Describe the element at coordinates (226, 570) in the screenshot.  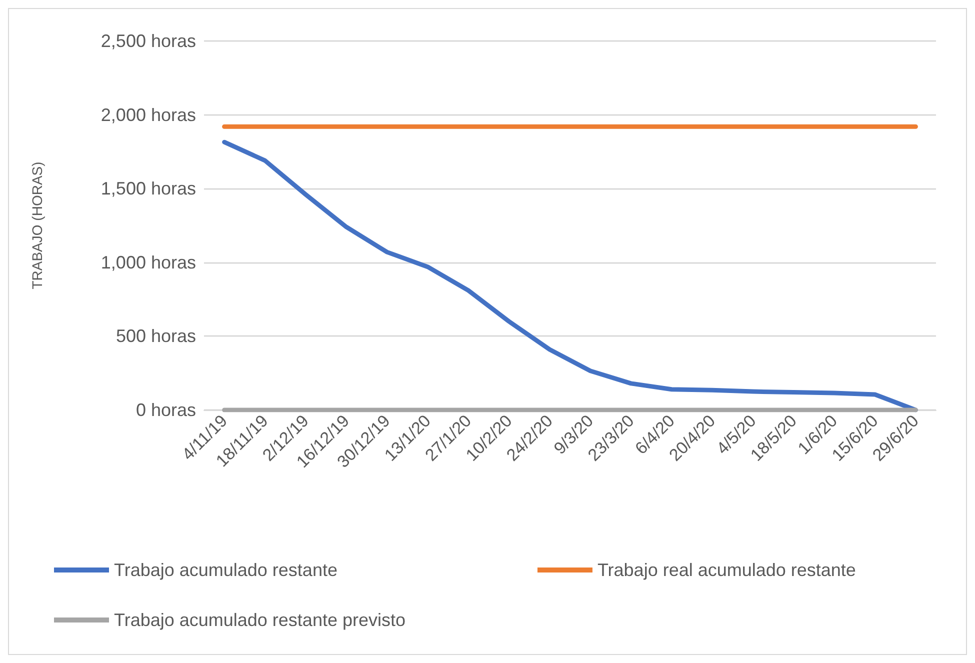
I see `legend-label: Trabajo acumulado restante` at that location.